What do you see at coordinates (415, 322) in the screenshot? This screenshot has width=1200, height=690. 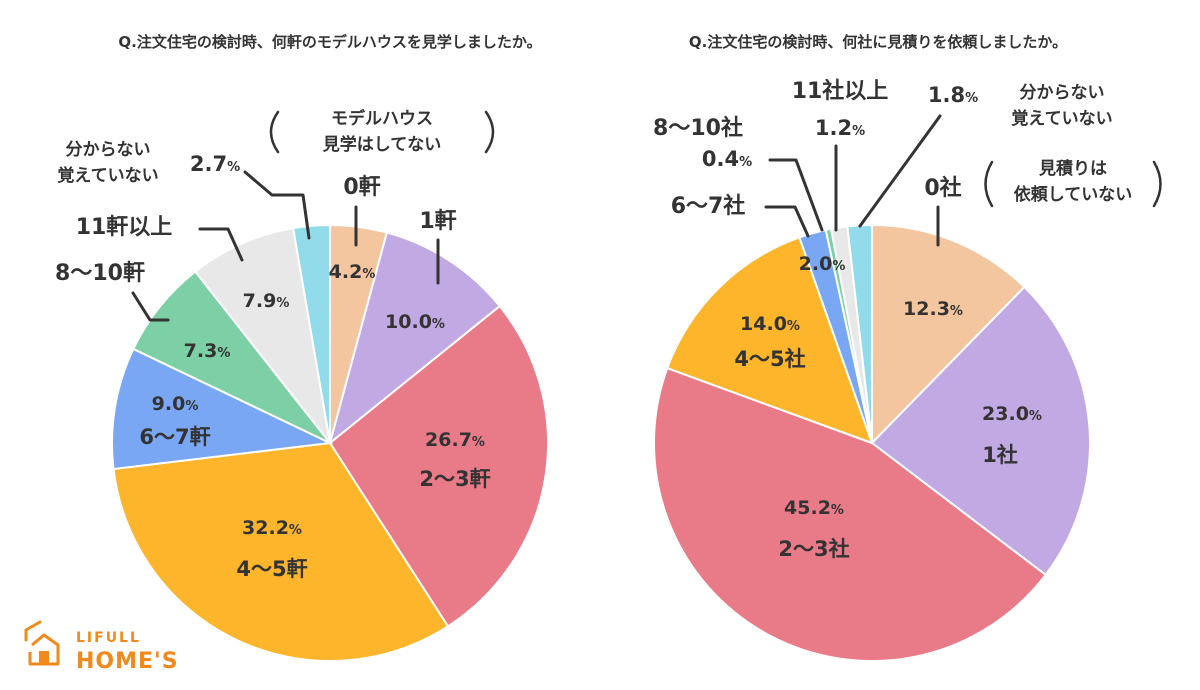 I see `chart1-pct-1: 10.0%` at bounding box center [415, 322].